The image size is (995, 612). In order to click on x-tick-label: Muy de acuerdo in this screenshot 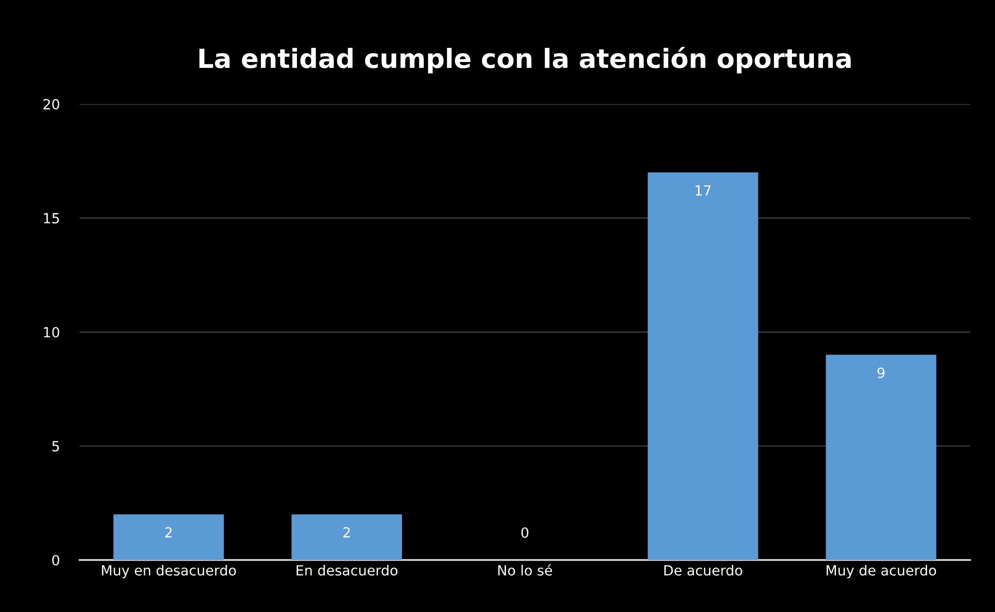, I will do `click(881, 571)`.